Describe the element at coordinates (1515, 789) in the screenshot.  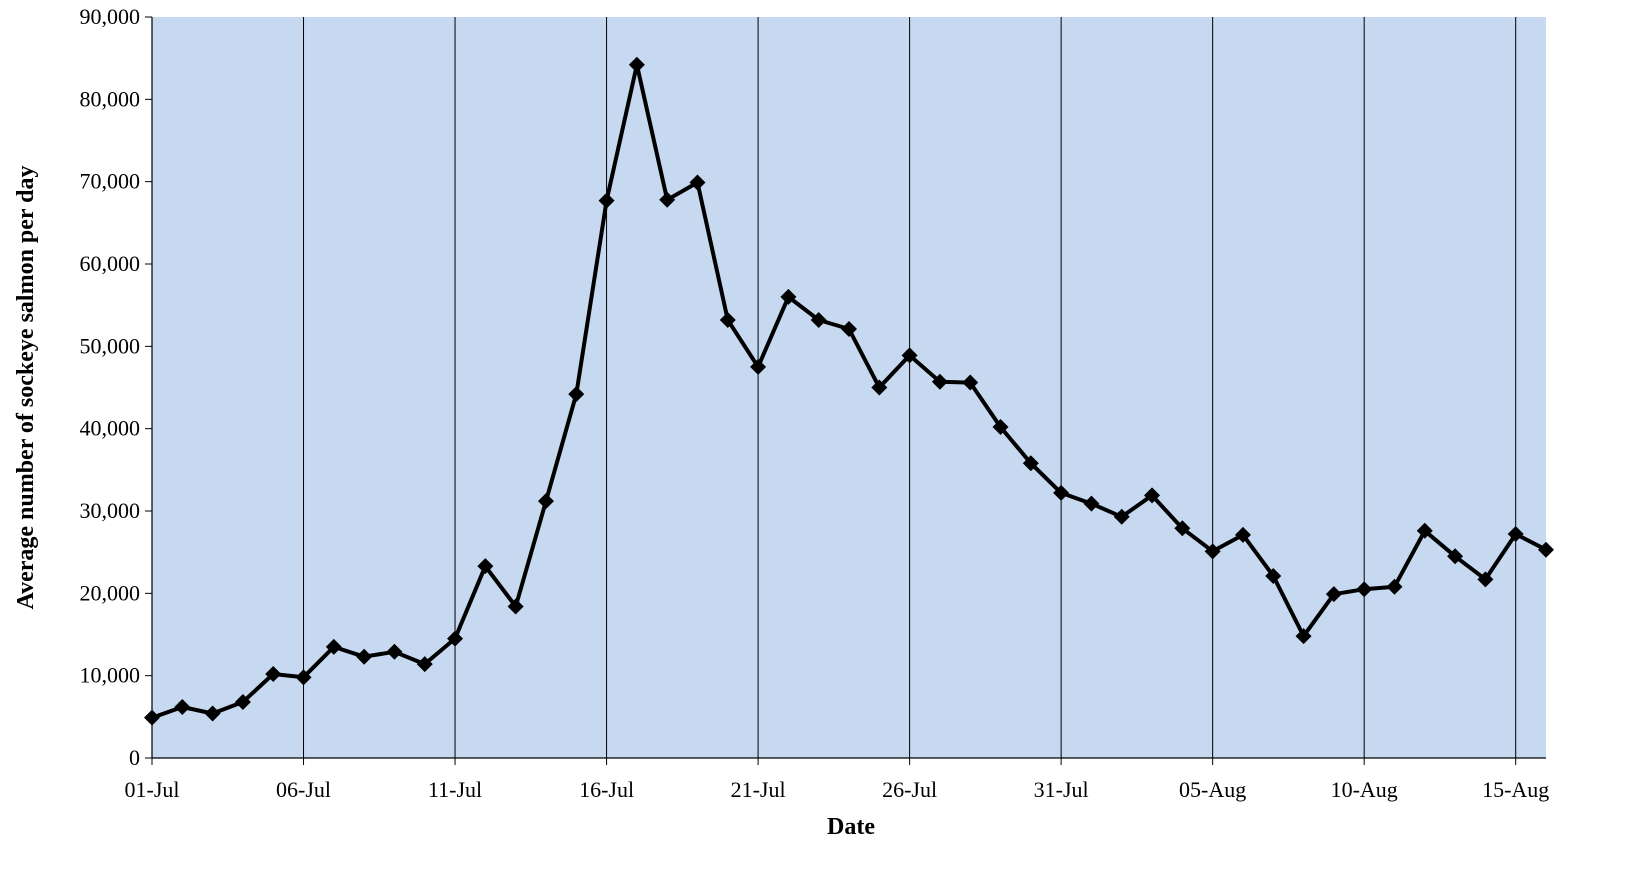
I see `x-tick-label: 15-Aug` at that location.